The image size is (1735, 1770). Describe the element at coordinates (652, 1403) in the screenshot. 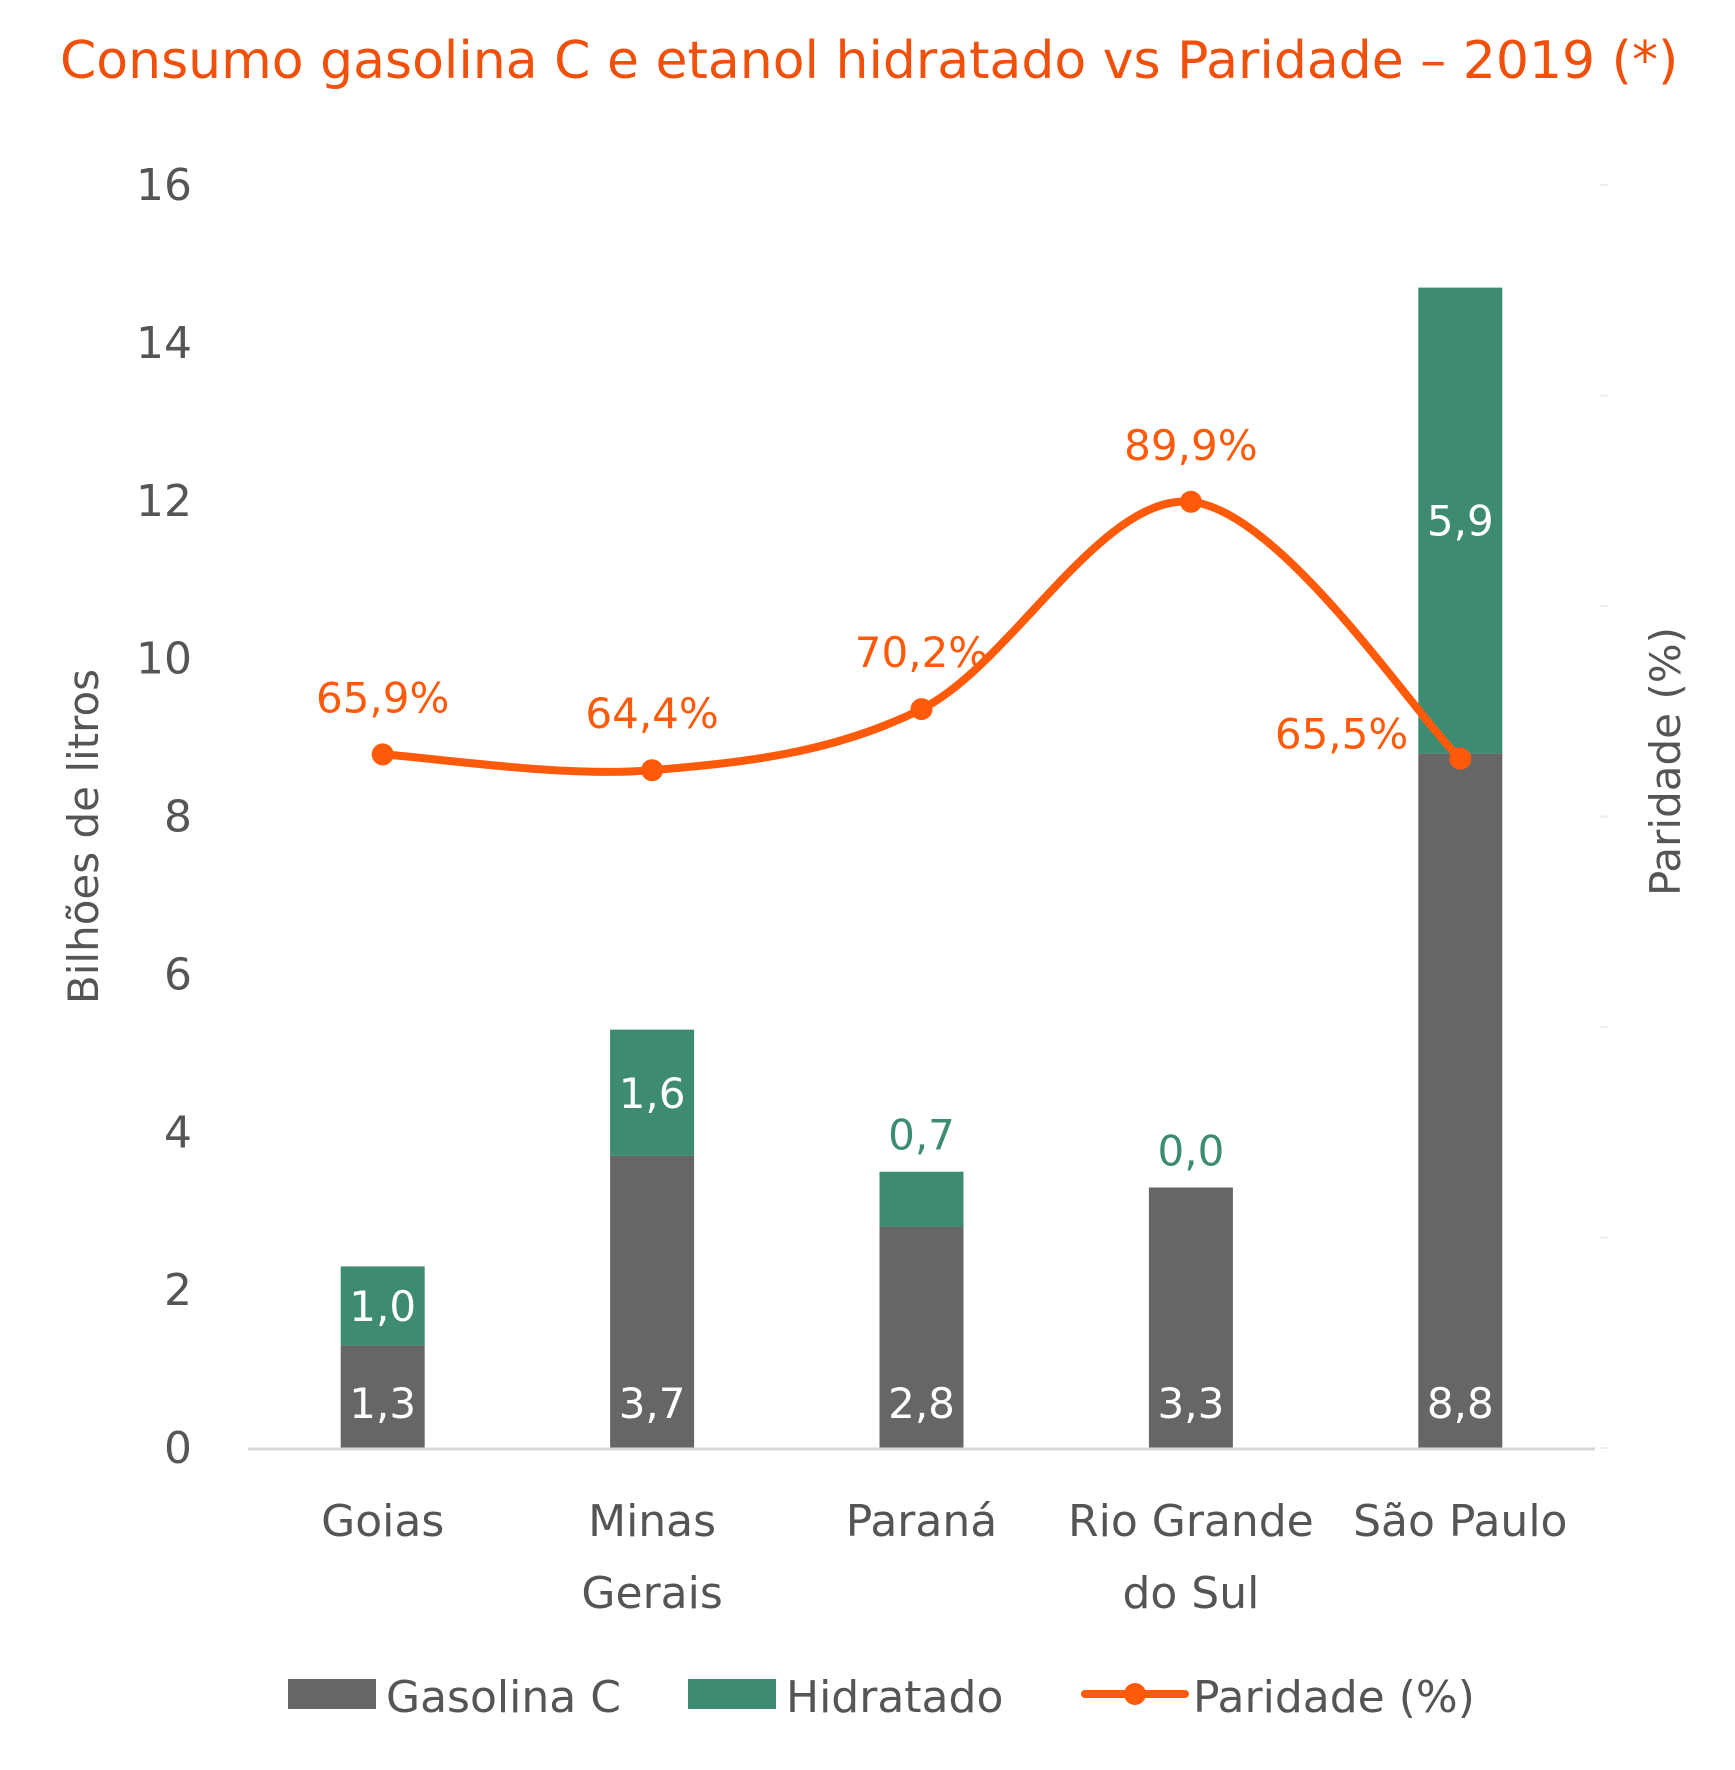

I see `bar-label-gasolina-1: 3,7` at that location.